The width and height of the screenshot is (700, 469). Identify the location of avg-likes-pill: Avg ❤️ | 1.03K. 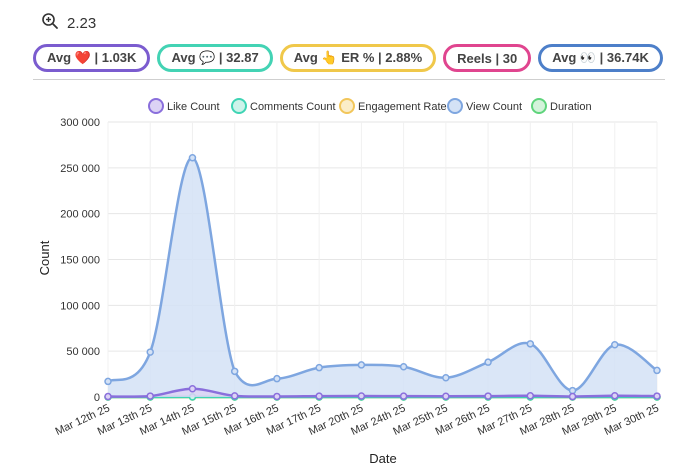
(92, 58).